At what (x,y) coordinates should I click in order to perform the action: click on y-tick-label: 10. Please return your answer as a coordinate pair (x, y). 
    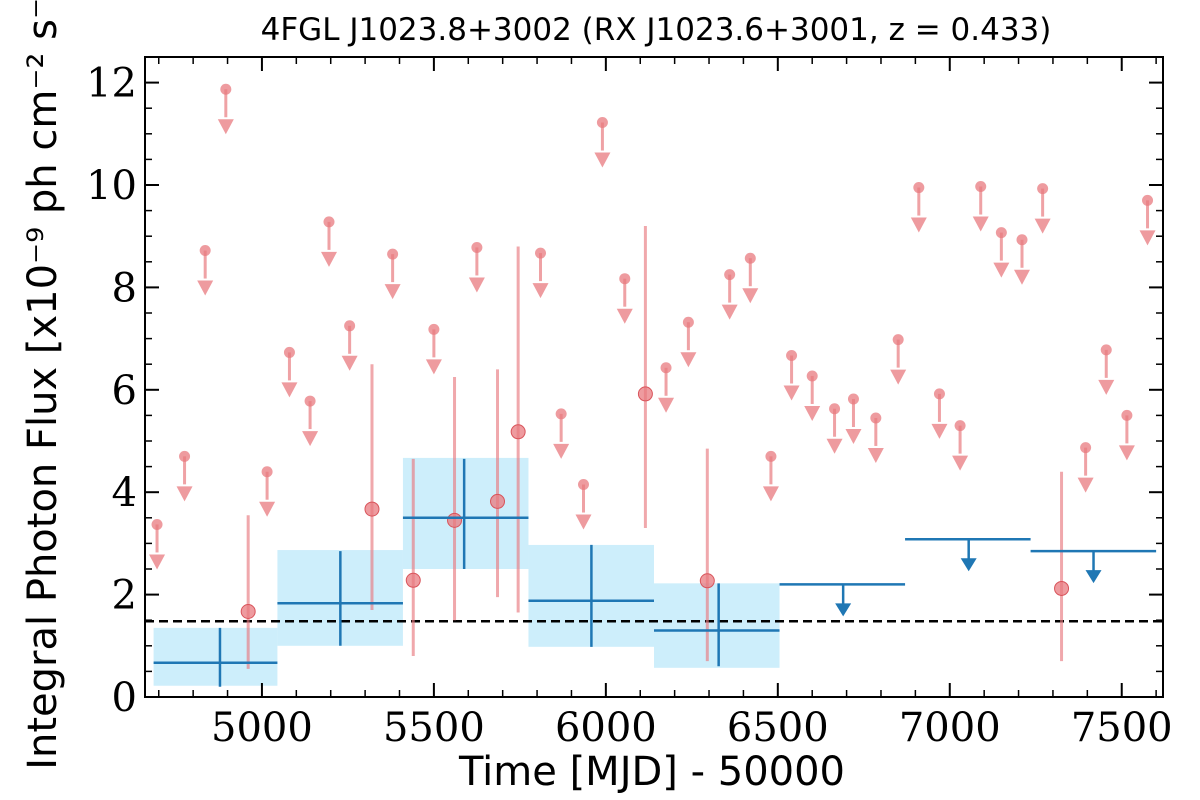
    Looking at the image, I should click on (111, 186).